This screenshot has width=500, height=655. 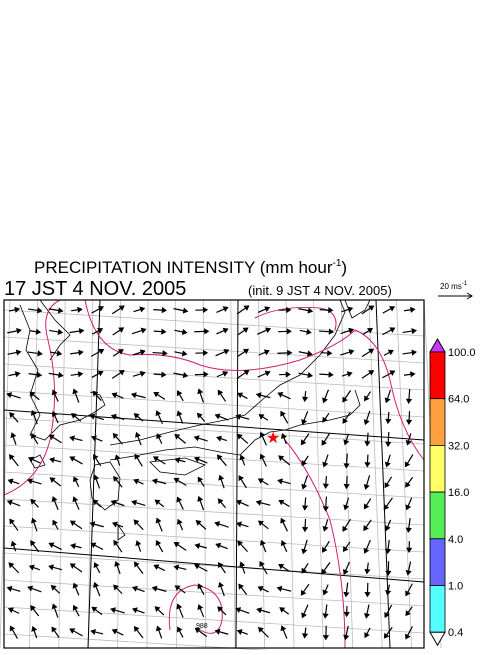 I want to click on location-star: ★, so click(x=273, y=438).